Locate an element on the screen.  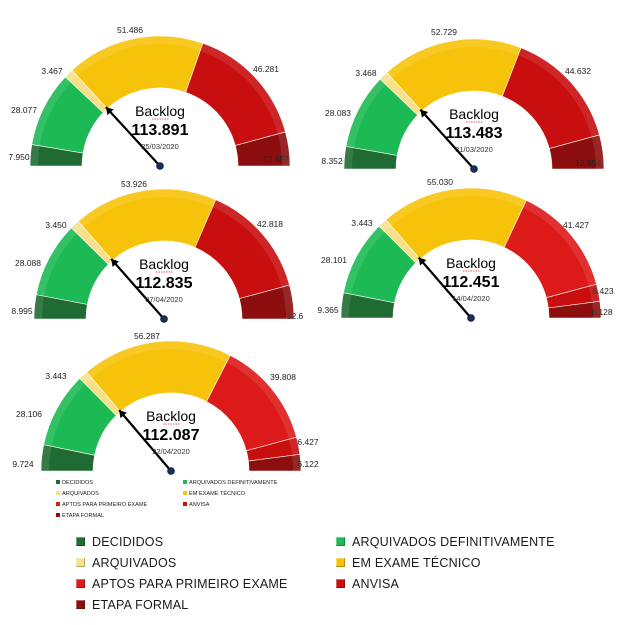
gauge-value-label: 8.352 is located at coordinates (332, 161).